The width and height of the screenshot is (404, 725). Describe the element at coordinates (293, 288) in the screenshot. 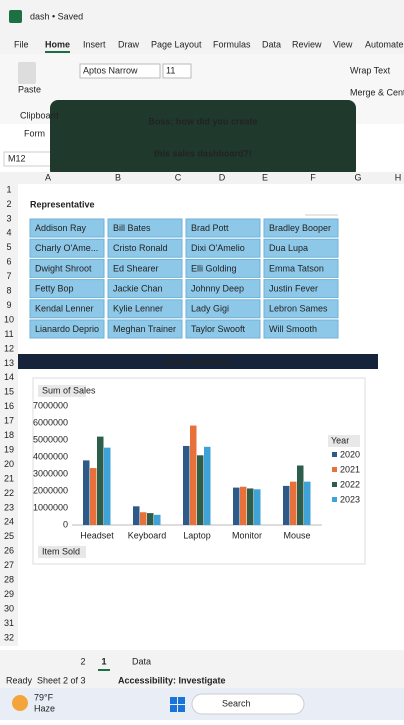

I see `slicer-item: Justin Fever` at that location.